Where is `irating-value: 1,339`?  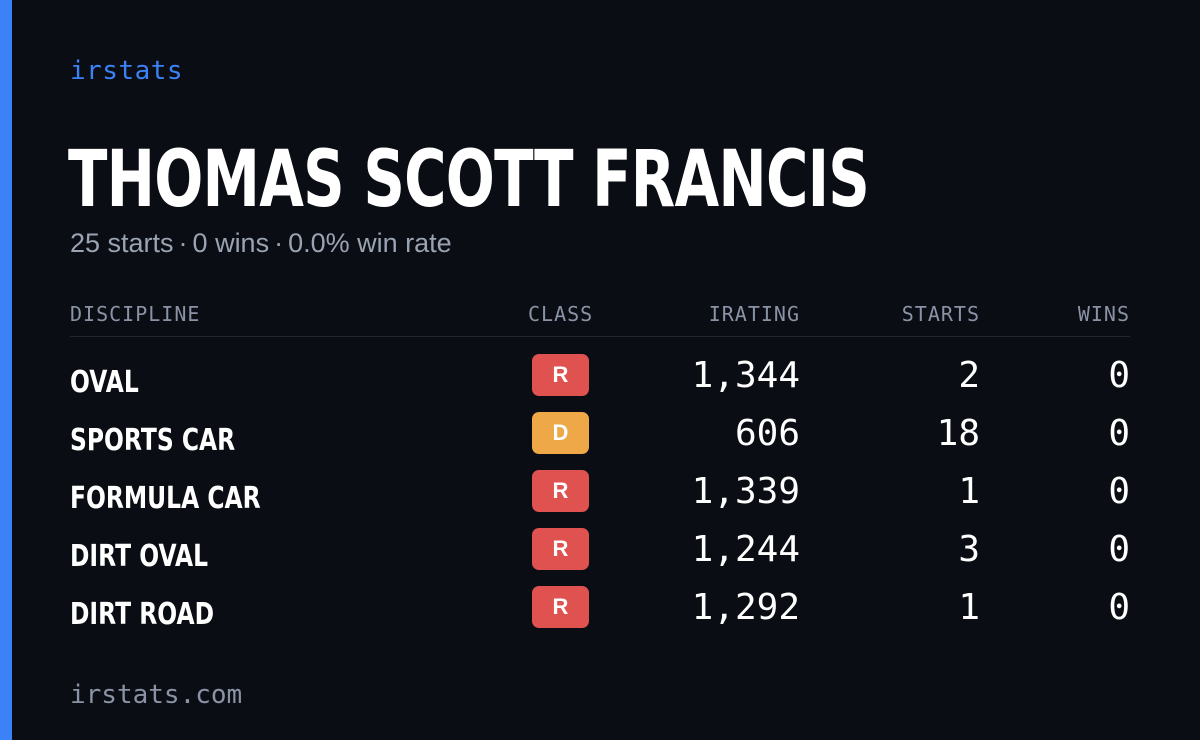 irating-value: 1,339 is located at coordinates (745, 491).